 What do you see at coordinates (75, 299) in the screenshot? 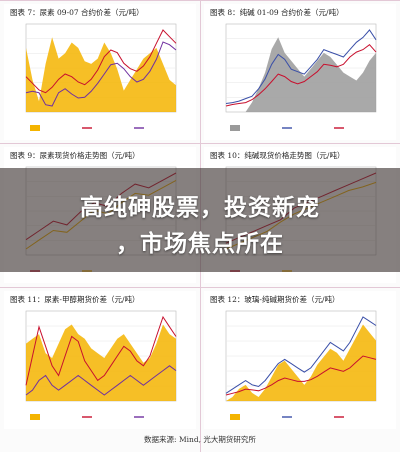
I see `chart-title: 图表 11：尿素-甲醇期货价差（元/吨）` at bounding box center [75, 299].